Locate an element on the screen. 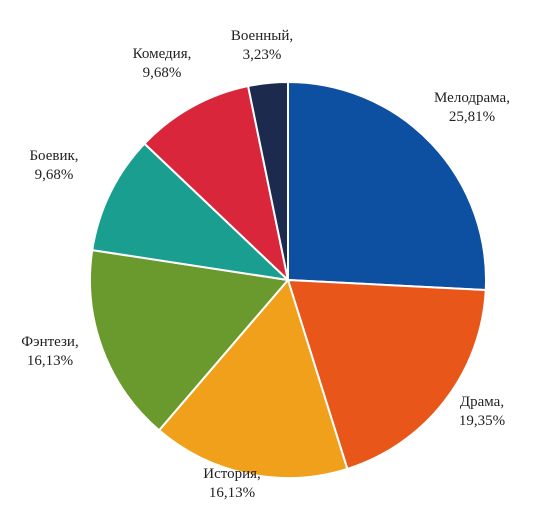 The height and width of the screenshot is (527, 548). slice-label: Мелодрама, is located at coordinates (472, 98).